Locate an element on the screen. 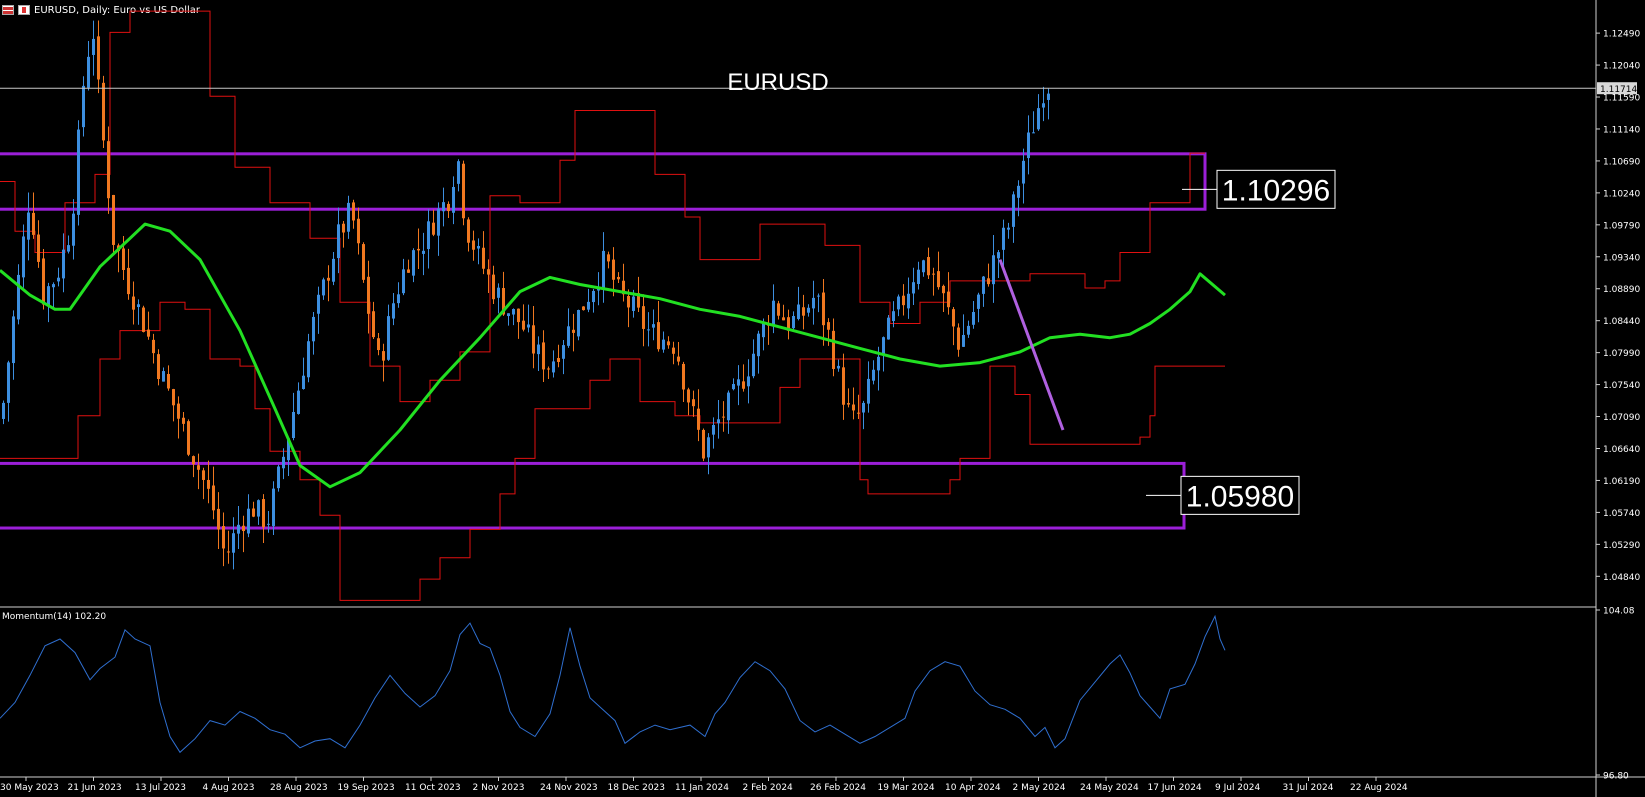 Image resolution: width=1645 pixels, height=797 pixels. chart-type-icon is located at coordinates (24, 10).